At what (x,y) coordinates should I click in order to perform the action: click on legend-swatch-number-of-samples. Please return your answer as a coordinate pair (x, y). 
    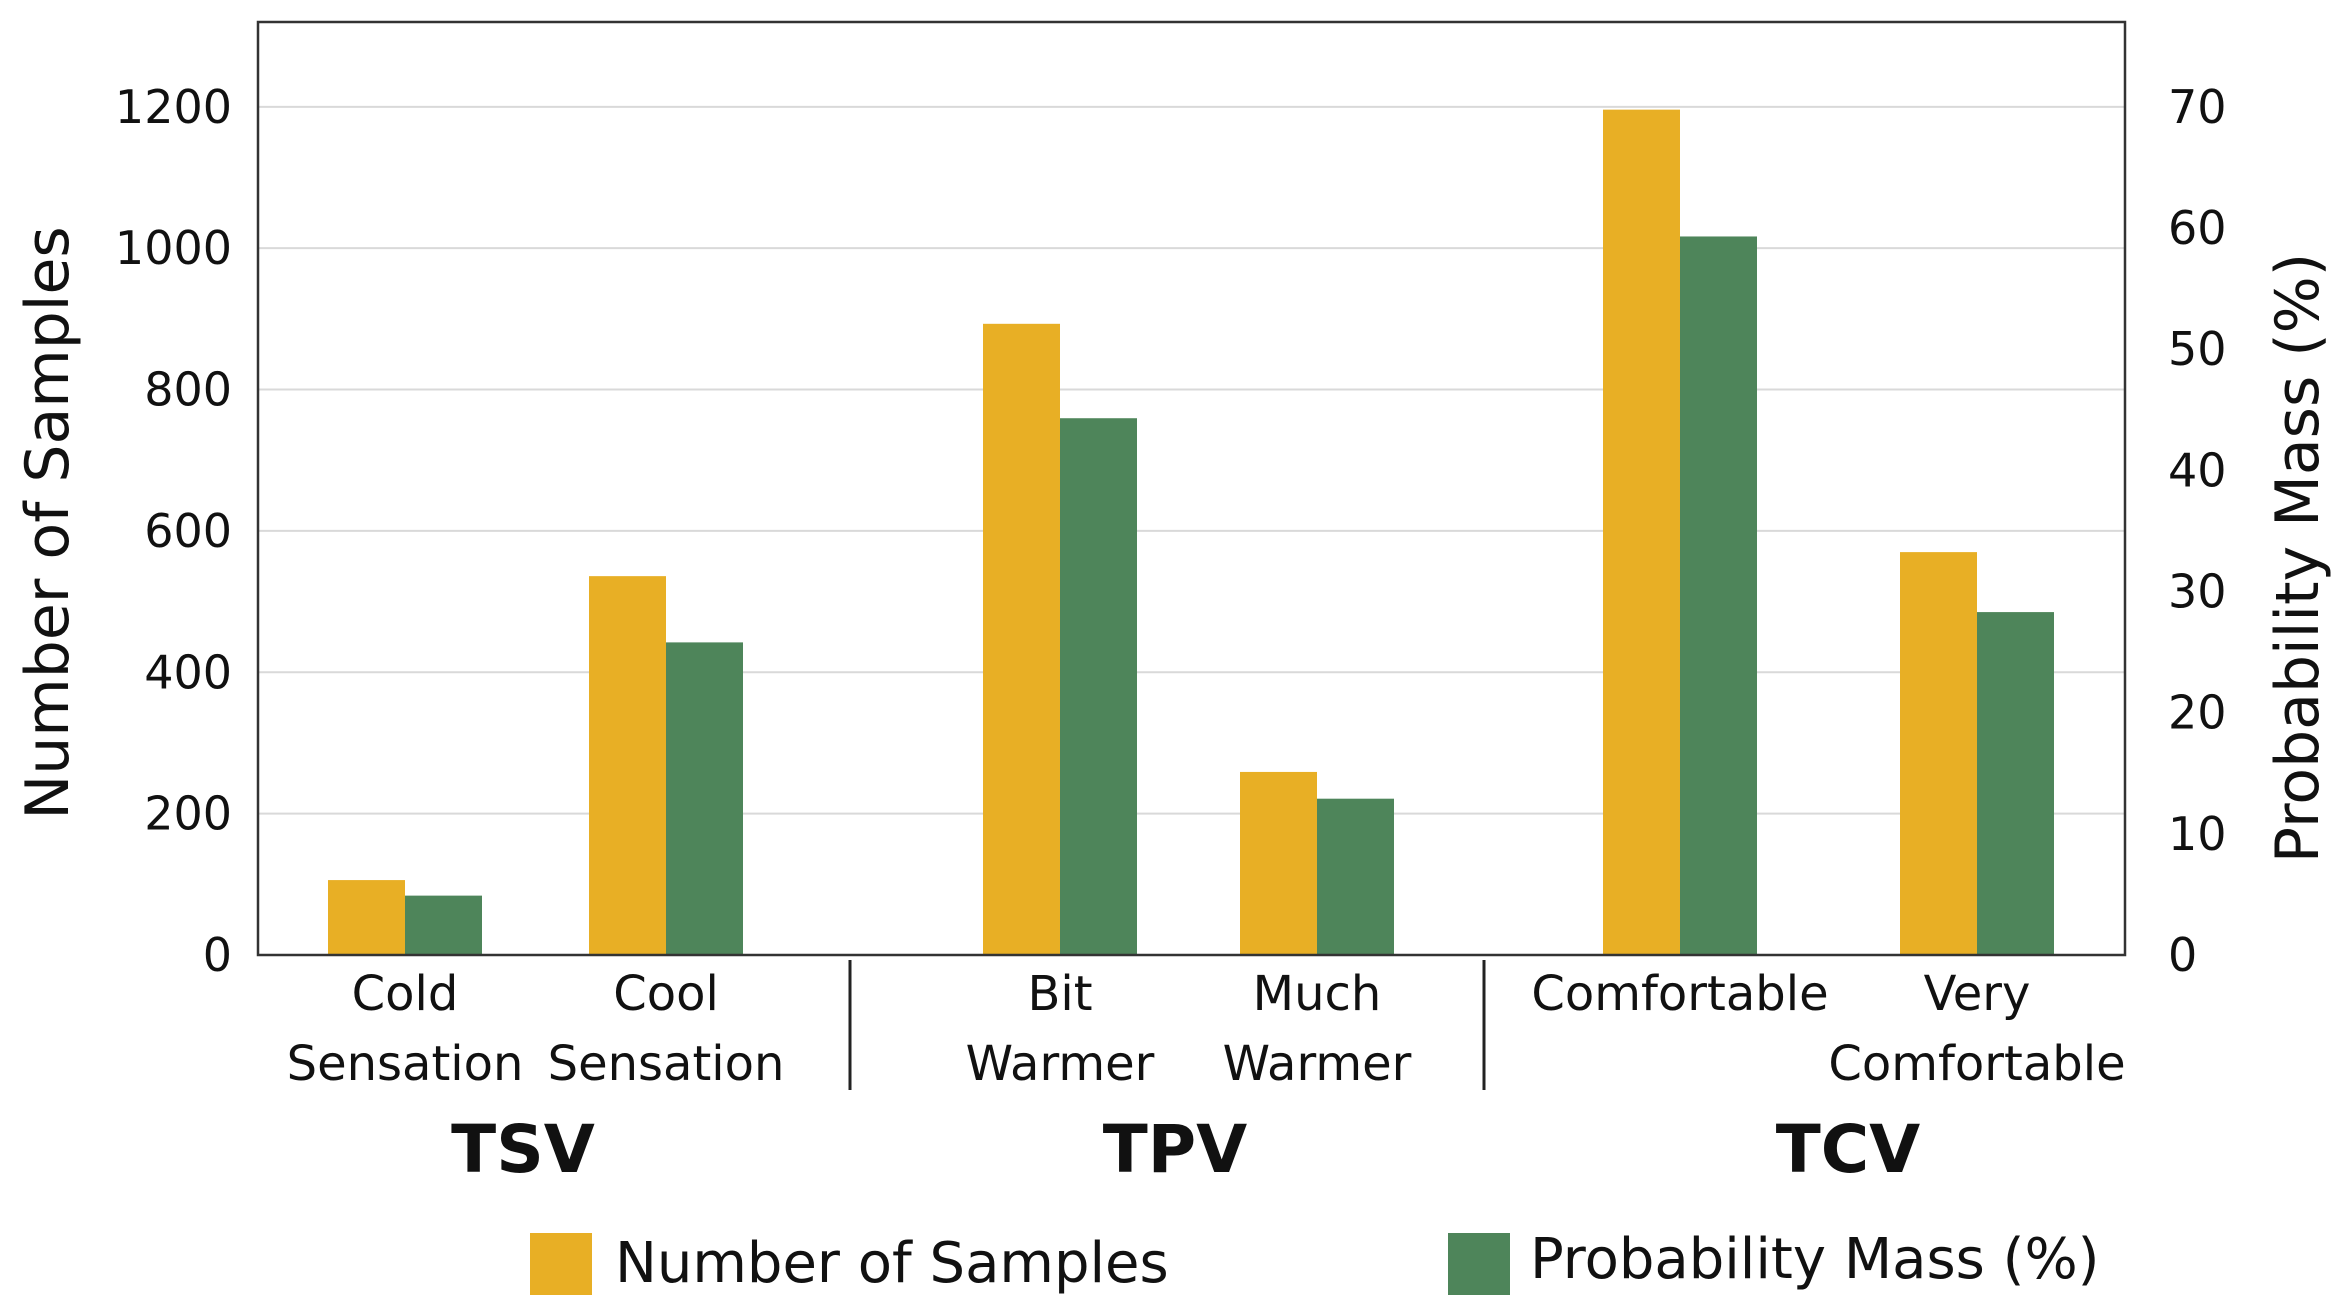
    Looking at the image, I should click on (561, 1264).